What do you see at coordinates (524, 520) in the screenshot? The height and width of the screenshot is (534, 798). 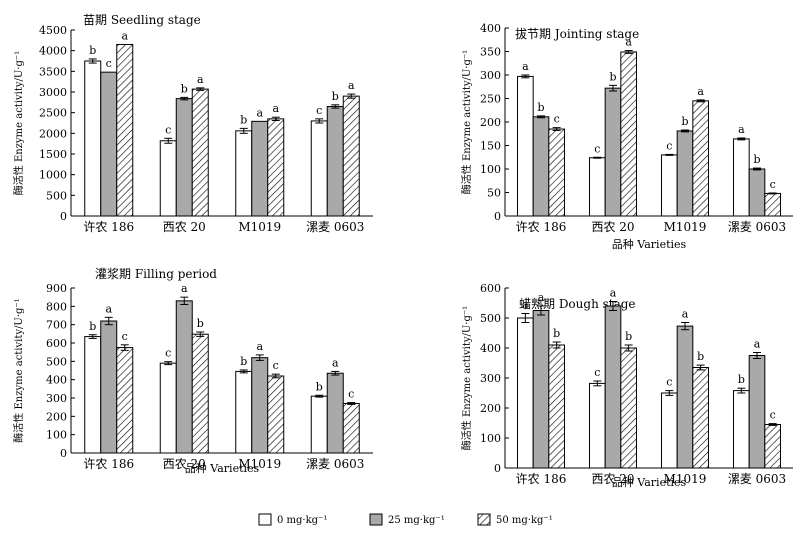 I see `legend-label: 50 mg·kg⁻¹` at bounding box center [524, 520].